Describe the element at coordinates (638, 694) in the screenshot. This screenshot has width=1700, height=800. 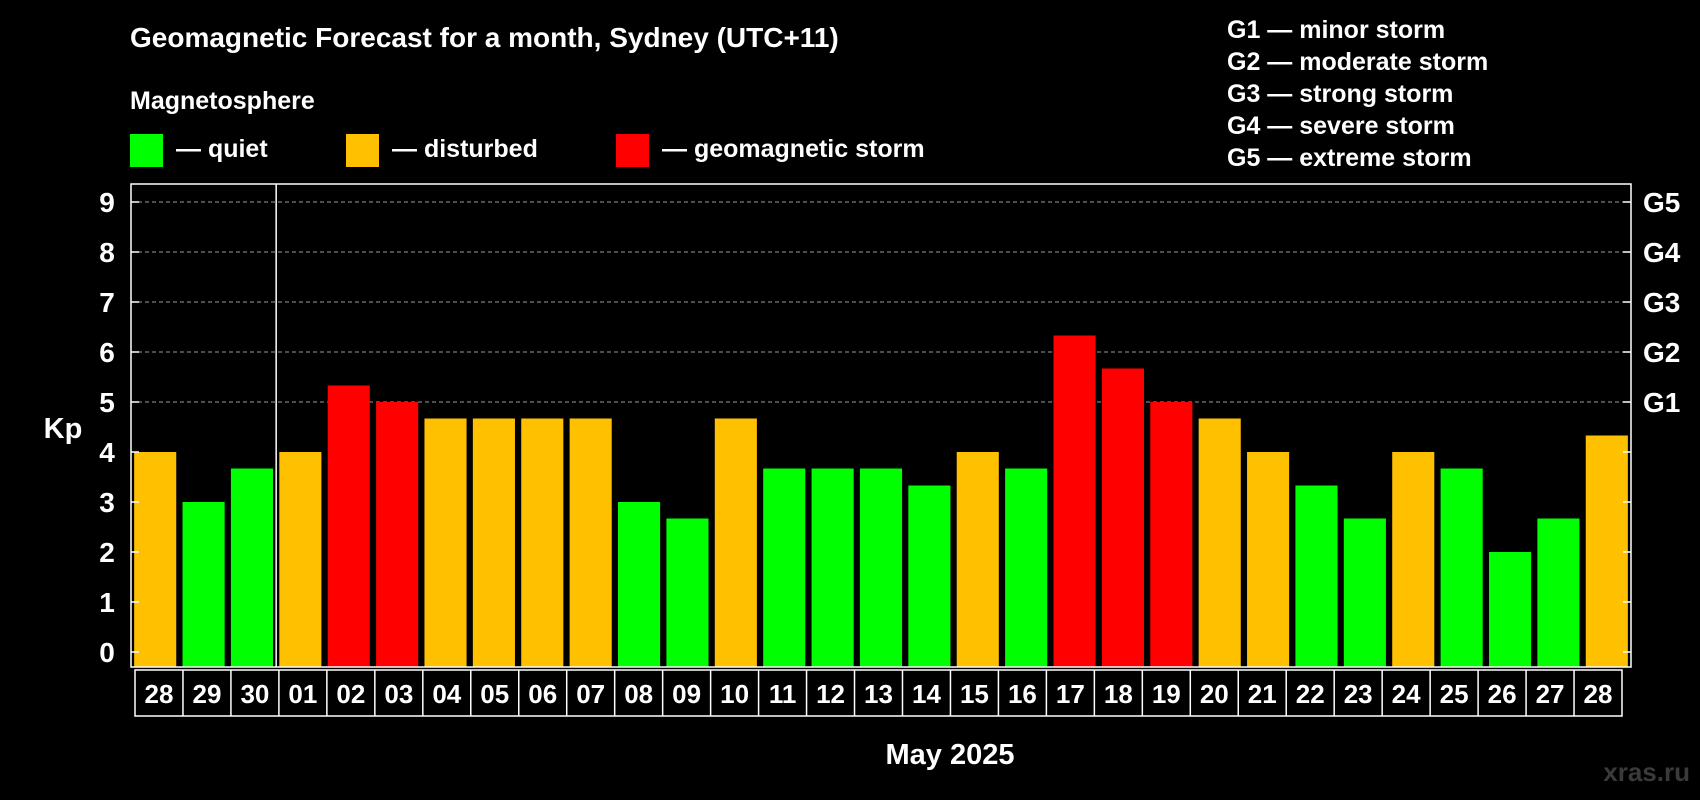
I see `x-tick-label: 08` at that location.